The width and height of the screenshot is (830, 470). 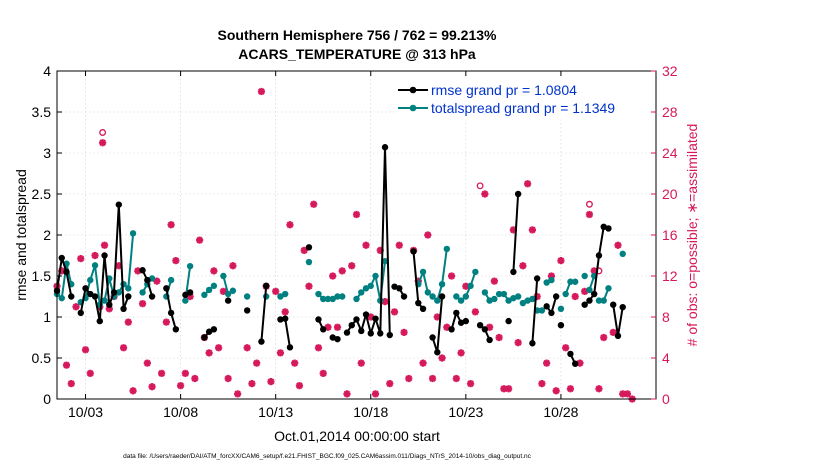 What do you see at coordinates (357, 54) in the screenshot?
I see `chart-subtitle: ACARS_TEMPERATURE @ 313 hPa` at bounding box center [357, 54].